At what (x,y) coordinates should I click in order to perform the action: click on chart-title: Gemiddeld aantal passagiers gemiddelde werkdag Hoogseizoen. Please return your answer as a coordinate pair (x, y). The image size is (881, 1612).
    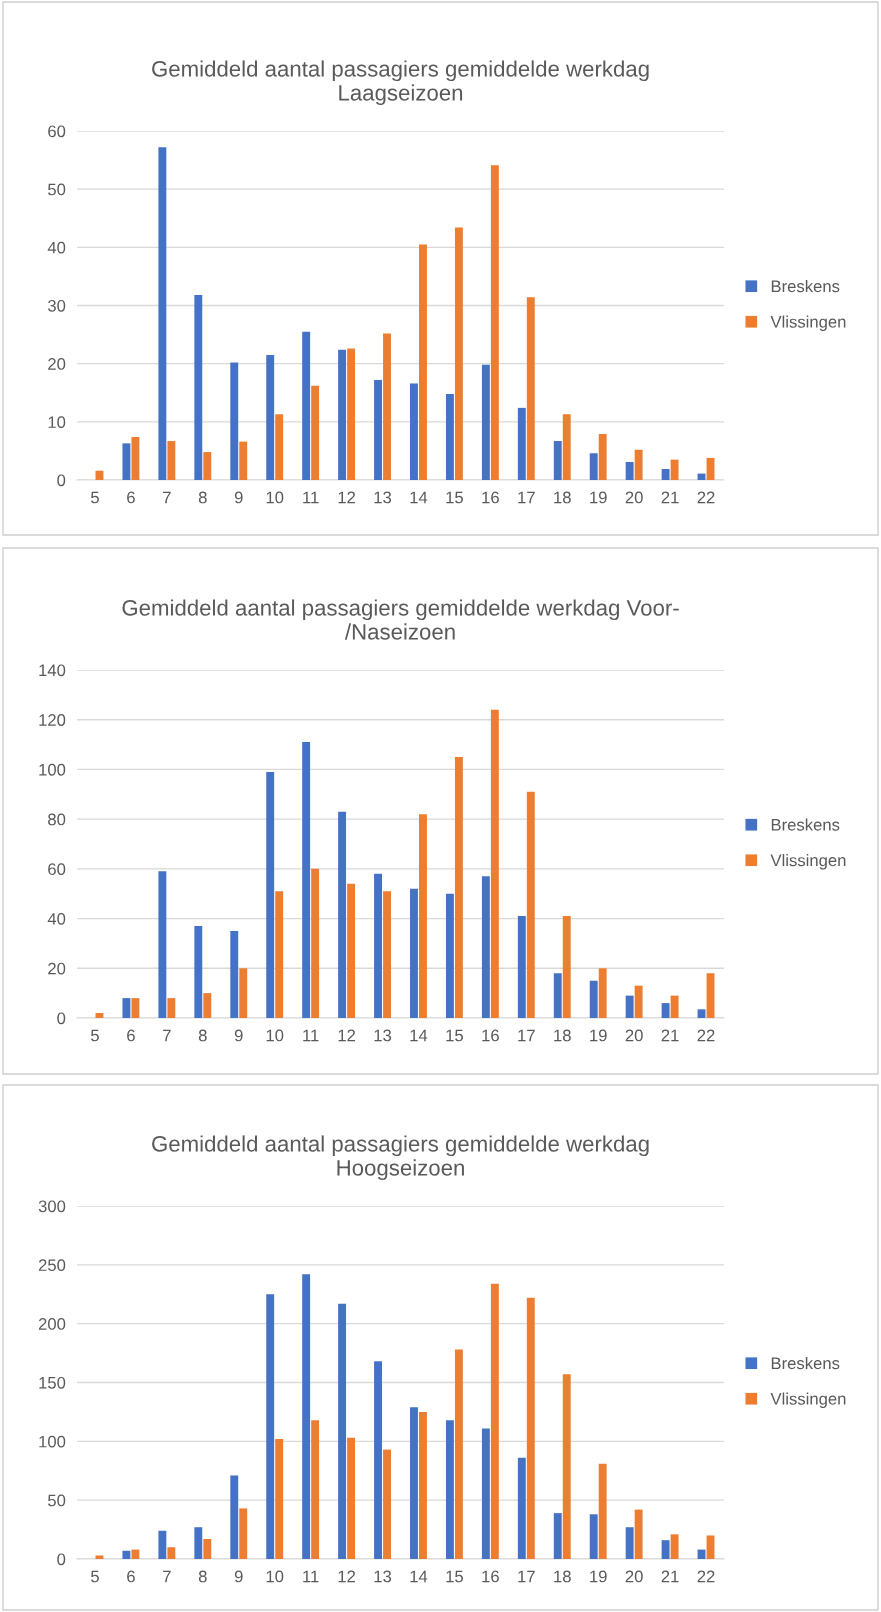
    Looking at the image, I should click on (400, 1158).